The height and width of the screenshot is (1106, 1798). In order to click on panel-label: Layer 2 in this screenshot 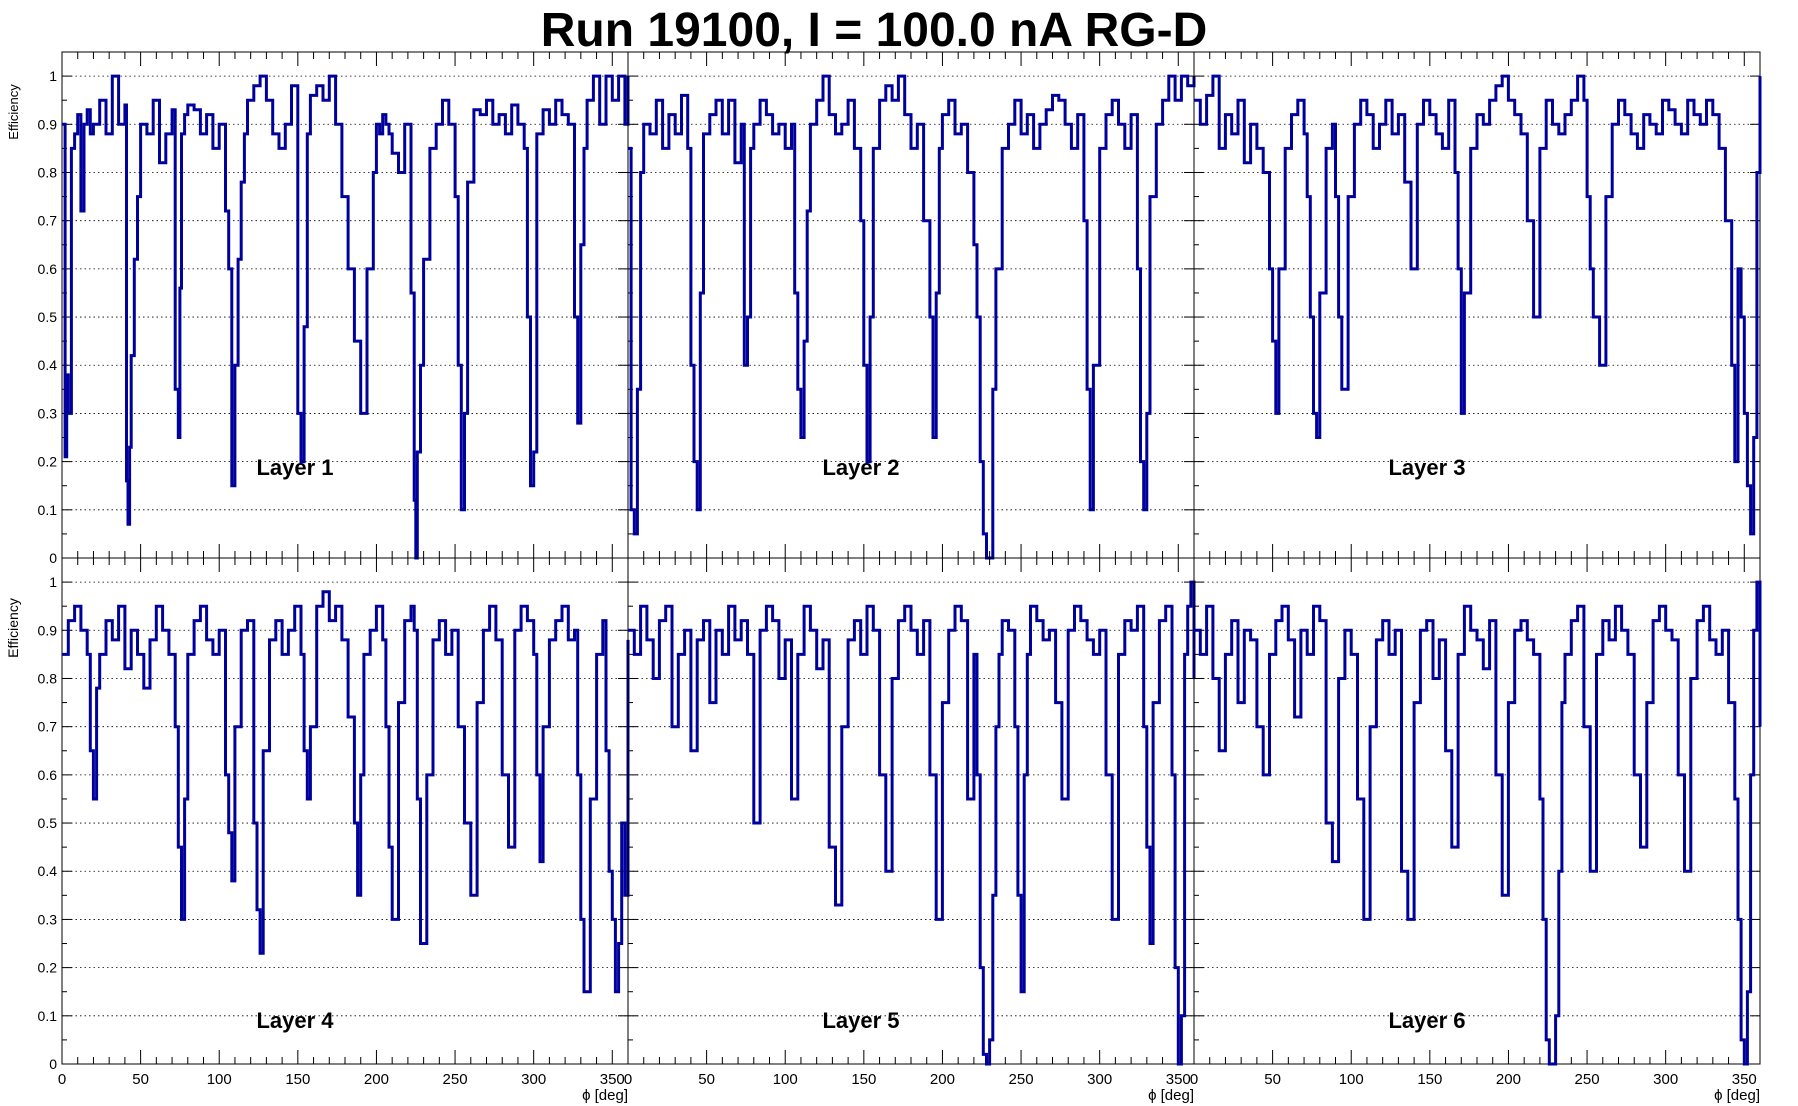, I will do `click(860, 467)`.